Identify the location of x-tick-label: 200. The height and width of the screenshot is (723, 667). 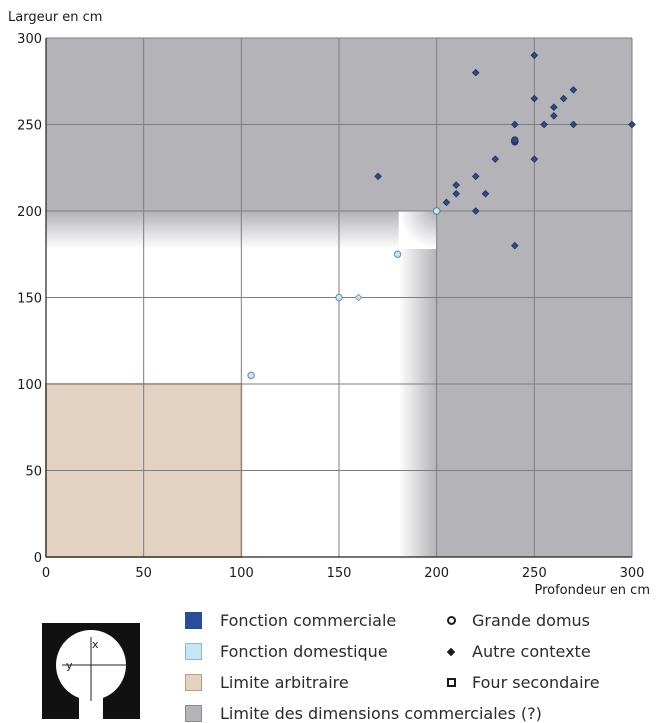
(436, 573).